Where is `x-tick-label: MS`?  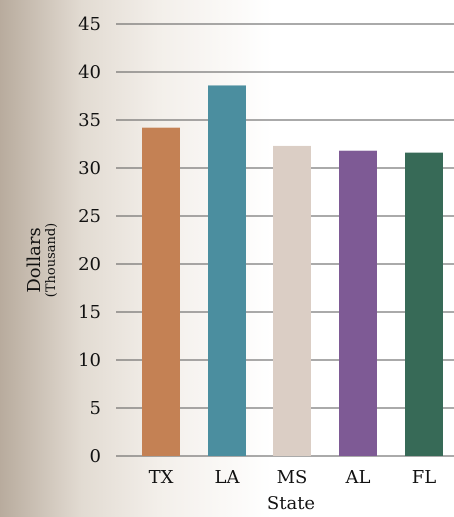 x-tick-label: MS is located at coordinates (292, 477).